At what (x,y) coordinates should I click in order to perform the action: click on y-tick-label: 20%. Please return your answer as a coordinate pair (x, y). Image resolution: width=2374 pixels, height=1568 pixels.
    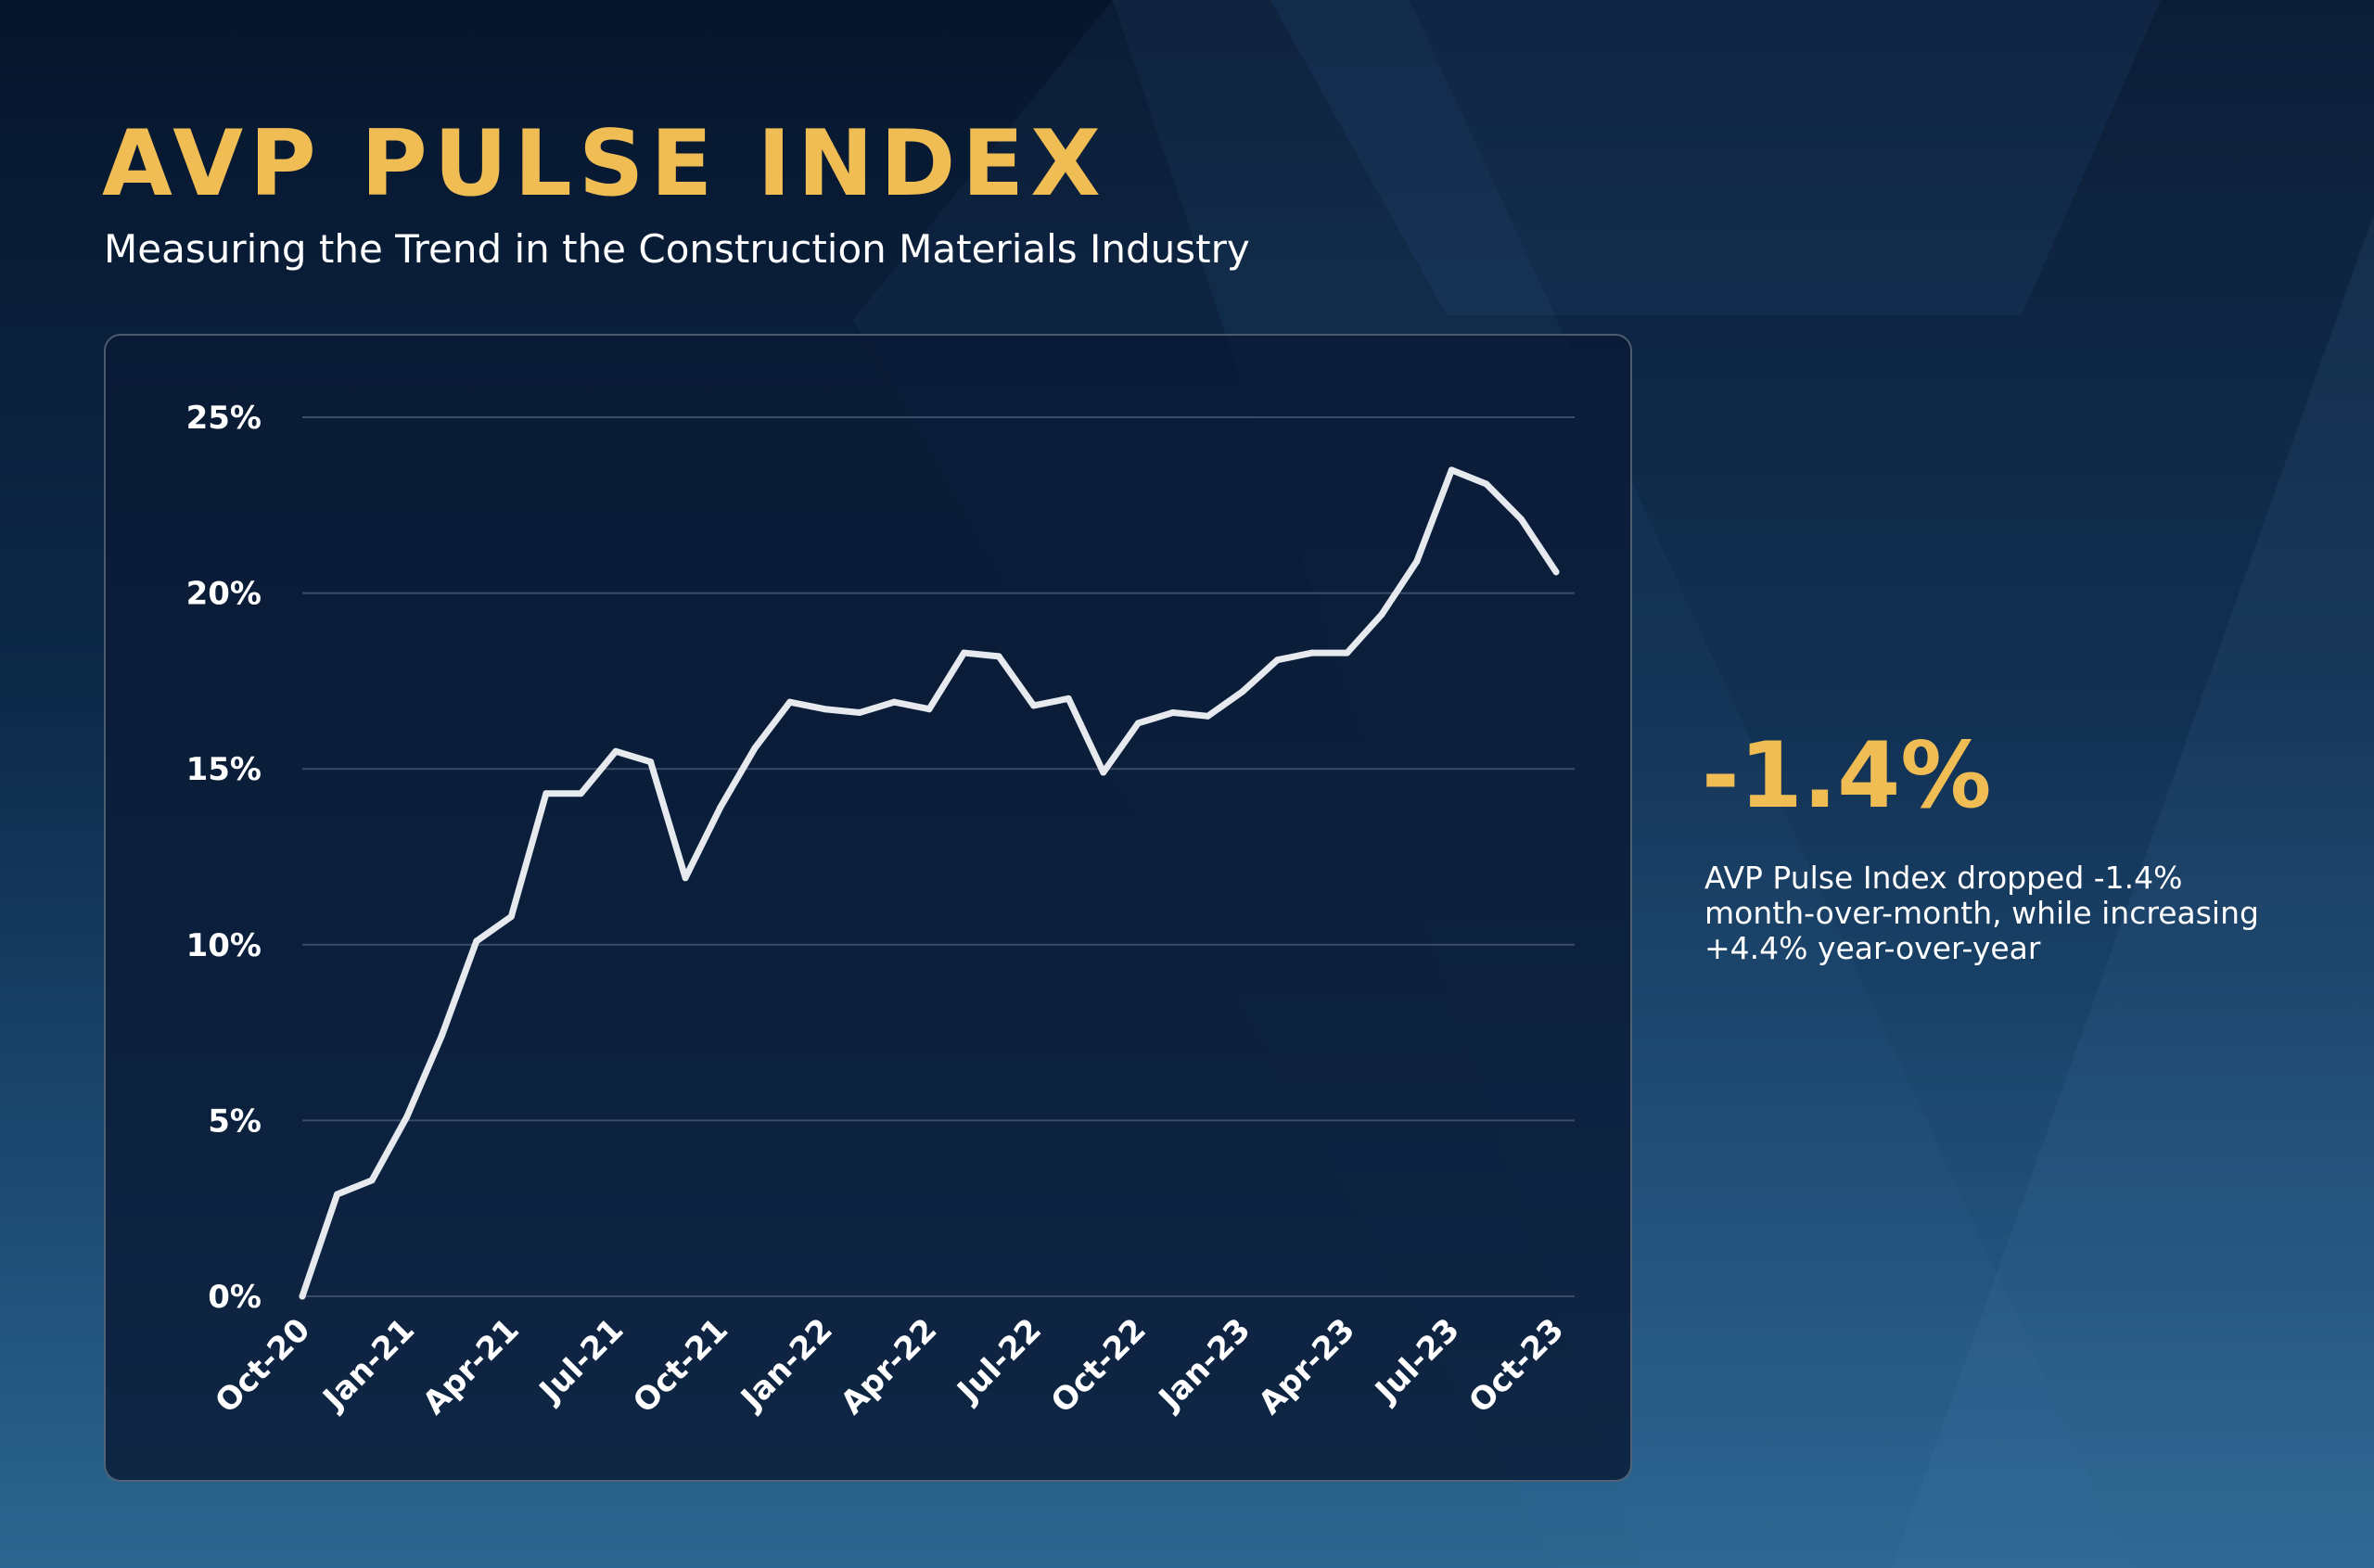
    Looking at the image, I should click on (224, 594).